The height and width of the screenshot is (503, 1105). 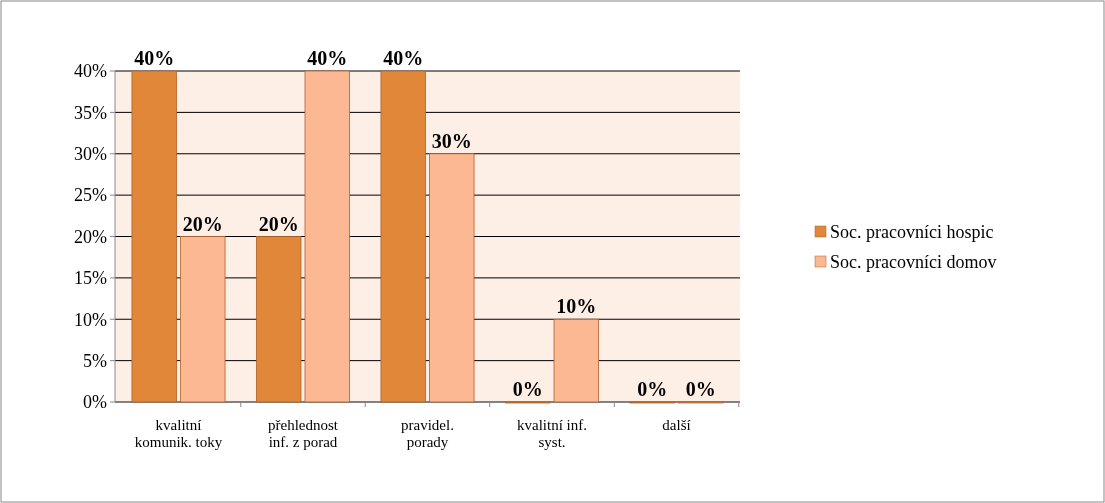 I want to click on y-tick-label: 40%, so click(x=90, y=71).